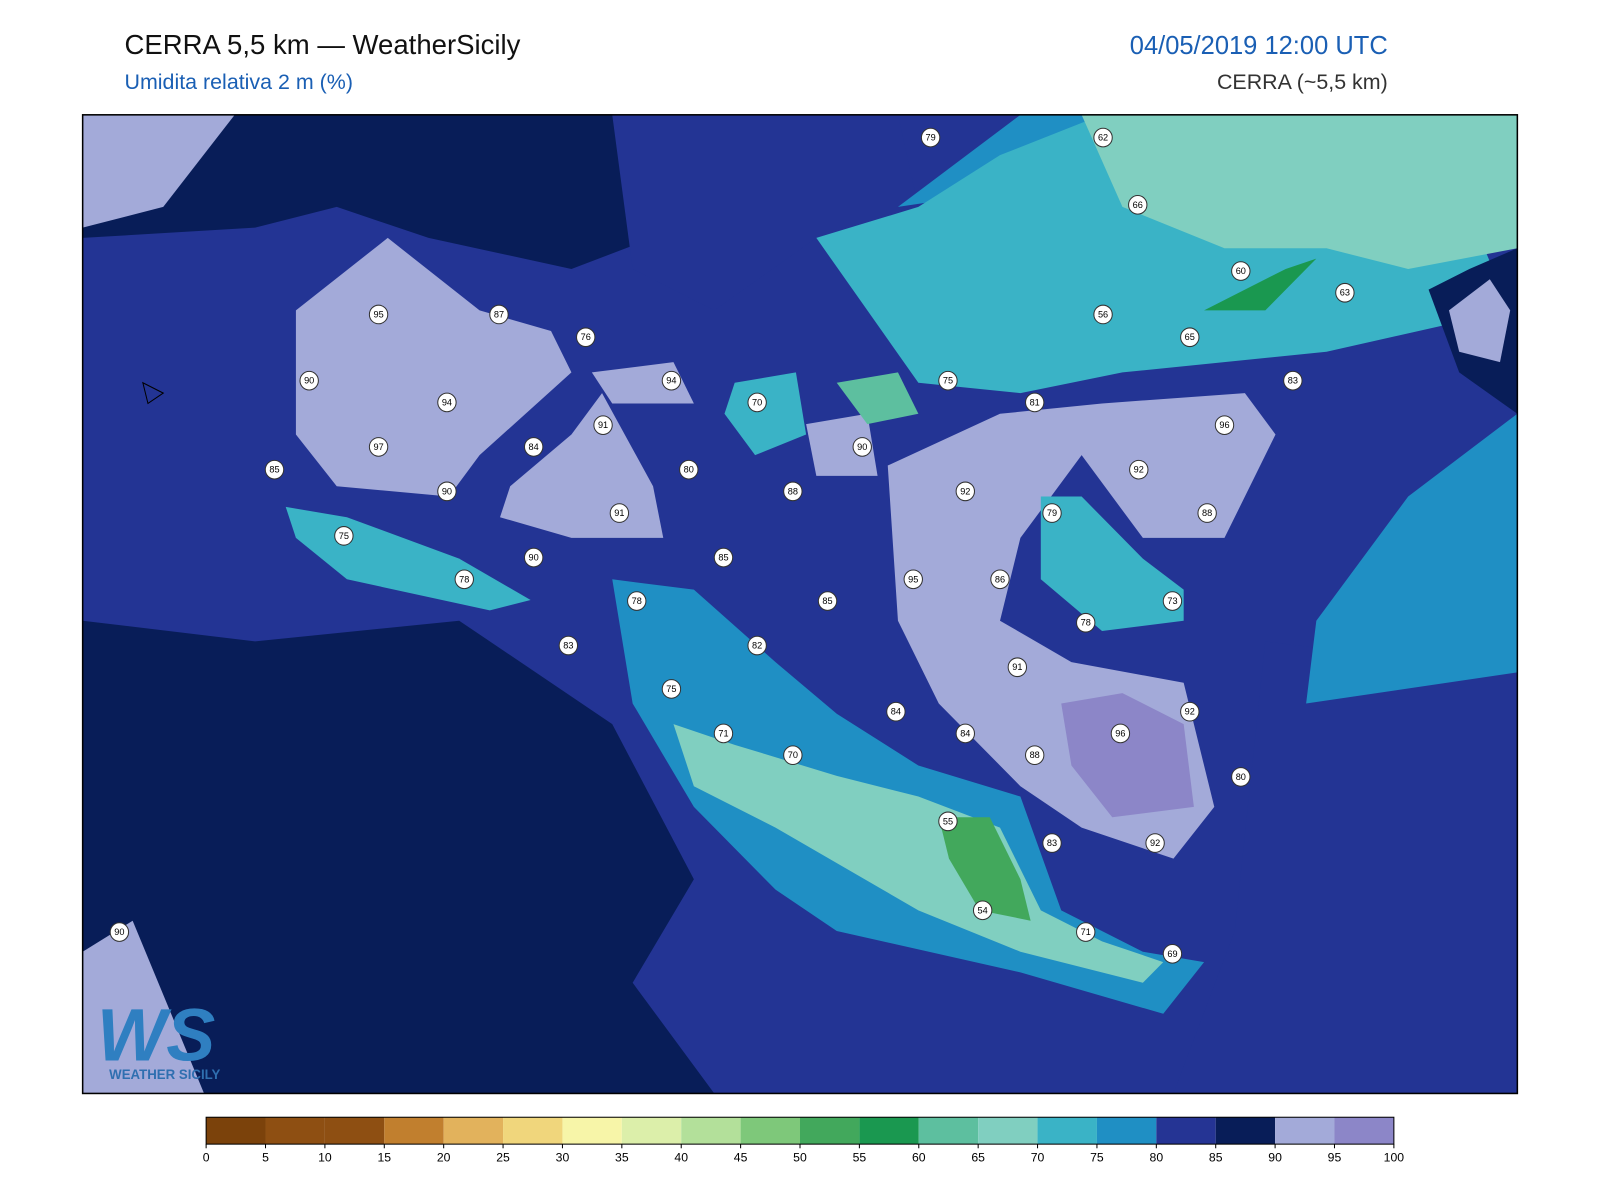  What do you see at coordinates (325, 1158) in the screenshot?
I see `colorbar-tick-label: 10` at bounding box center [325, 1158].